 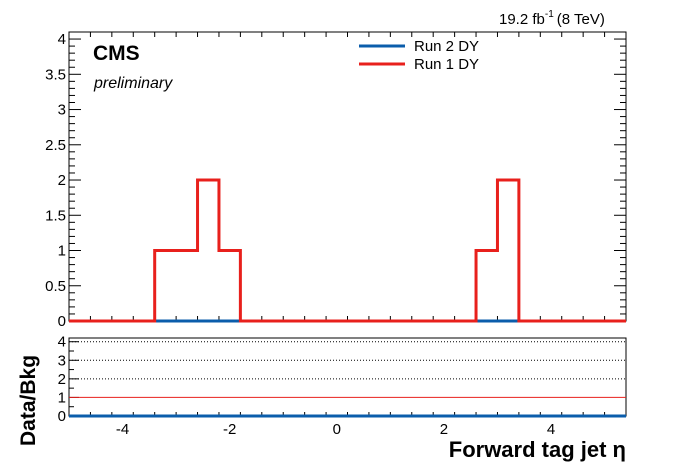 What do you see at coordinates (62, 321) in the screenshot?
I see `y-tick-label: 0` at bounding box center [62, 321].